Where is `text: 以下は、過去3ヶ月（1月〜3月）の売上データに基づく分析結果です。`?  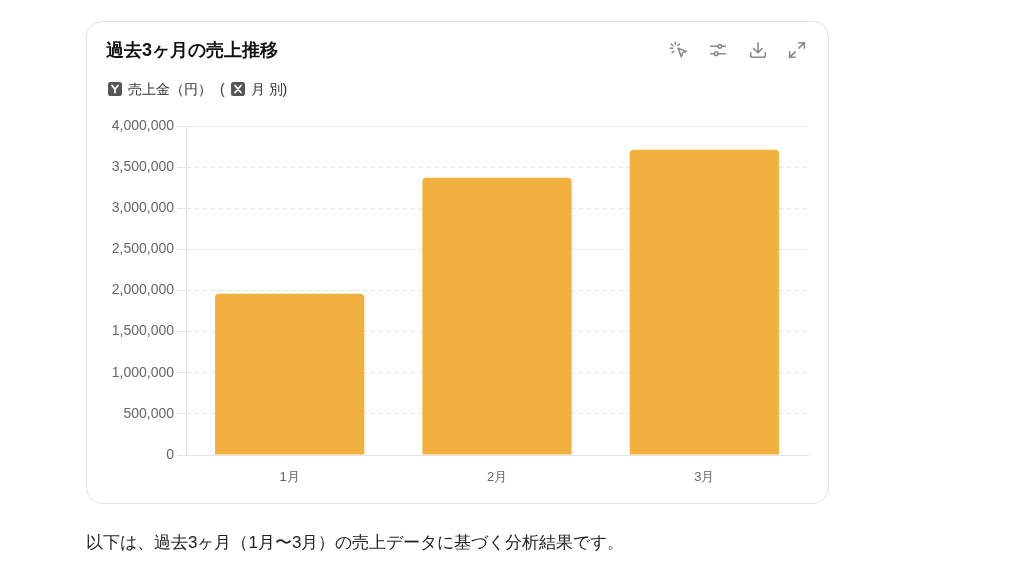
text: 以下は、過去3ヶ月（1月〜3月）の売上データに基づく分析結果です。 is located at coordinates (355, 543).